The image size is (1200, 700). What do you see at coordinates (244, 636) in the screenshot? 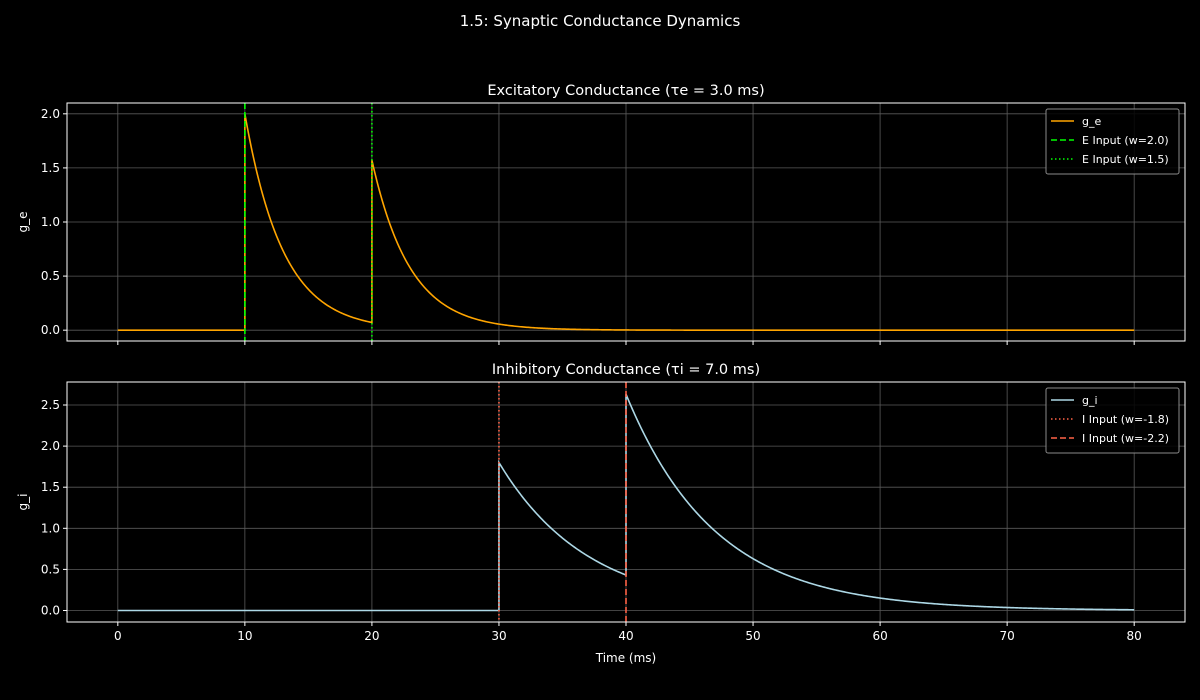
I see `x-tick-label: 10` at bounding box center [244, 636].